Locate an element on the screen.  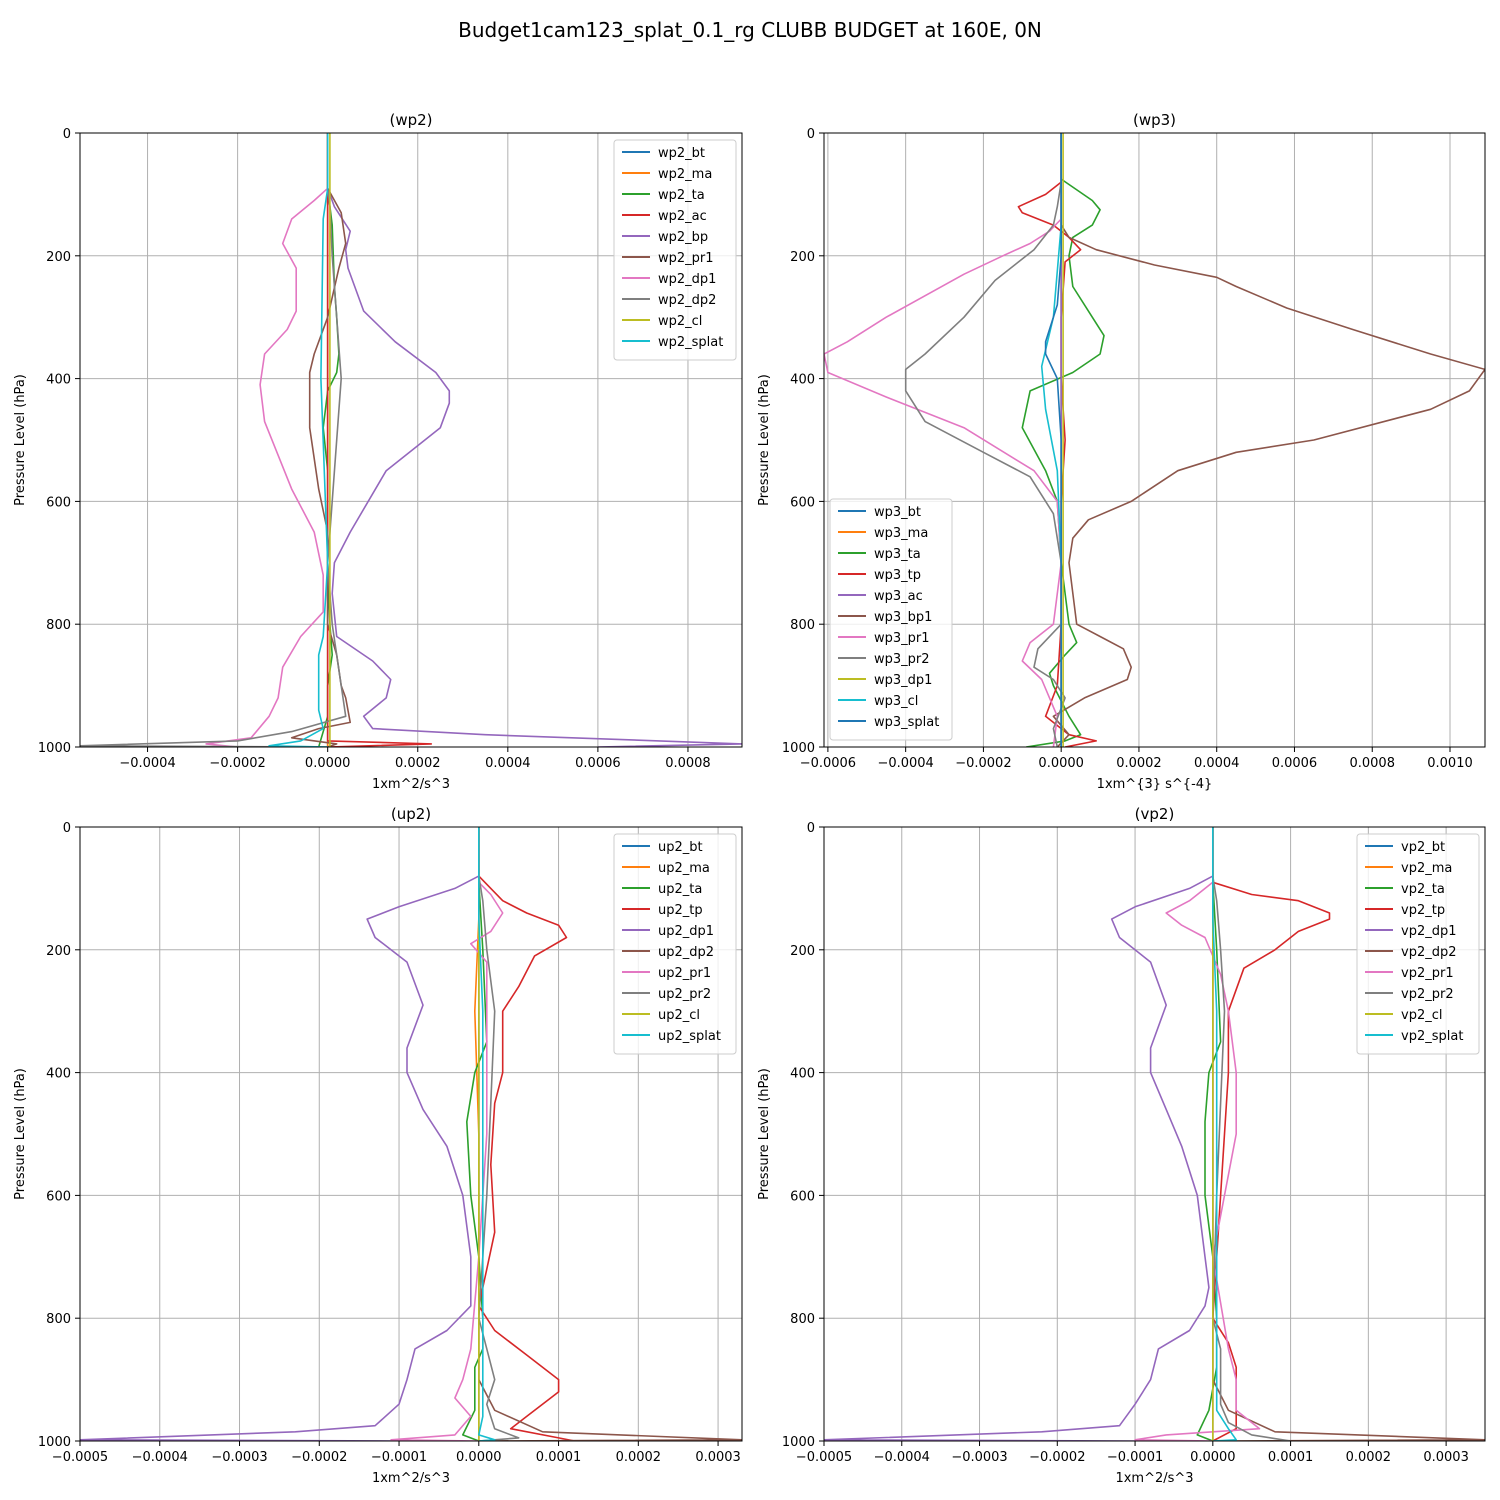
x-tick-label: −0.0006 is located at coordinates (828, 763).